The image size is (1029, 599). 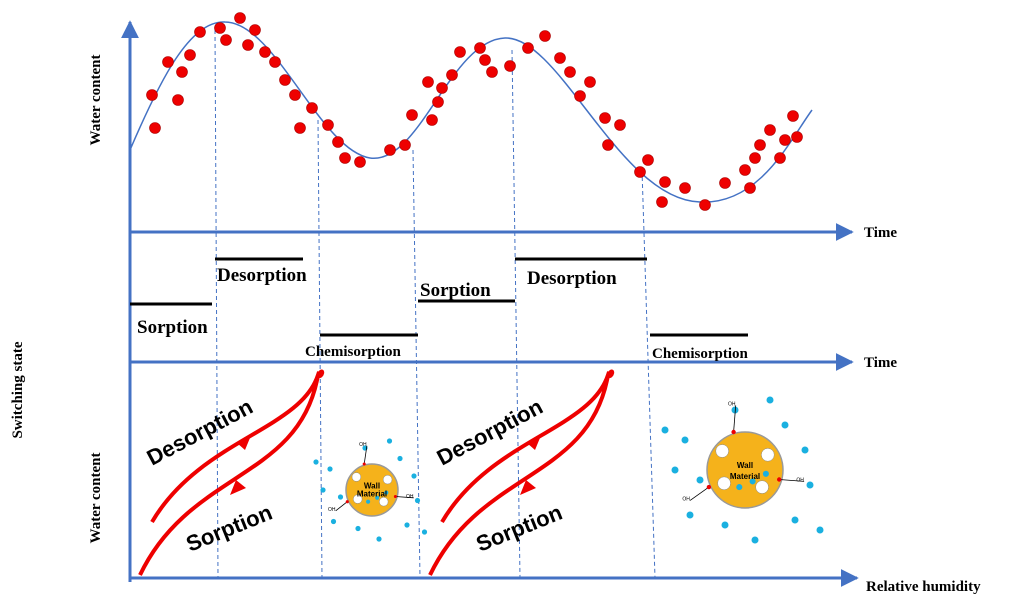 I want to click on state-bars, so click(x=439, y=297).